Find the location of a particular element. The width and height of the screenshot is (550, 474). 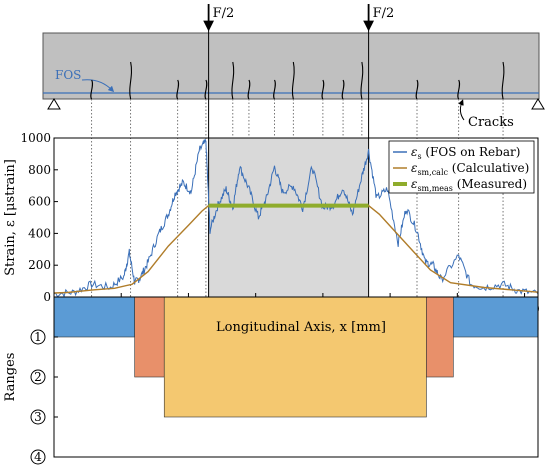

y-tick-label-1000: 1000 is located at coordinates (35, 138).